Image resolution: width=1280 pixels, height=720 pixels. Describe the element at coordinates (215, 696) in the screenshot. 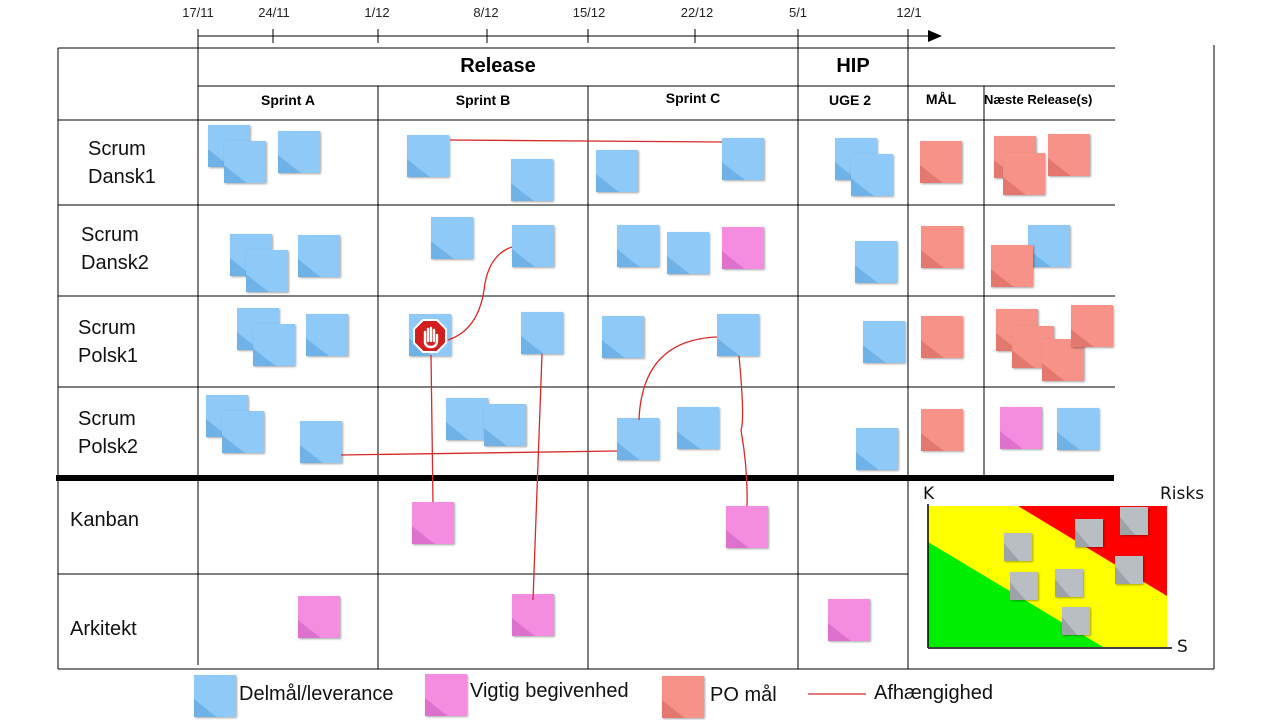

I see `legend-swatch-delmaal` at that location.